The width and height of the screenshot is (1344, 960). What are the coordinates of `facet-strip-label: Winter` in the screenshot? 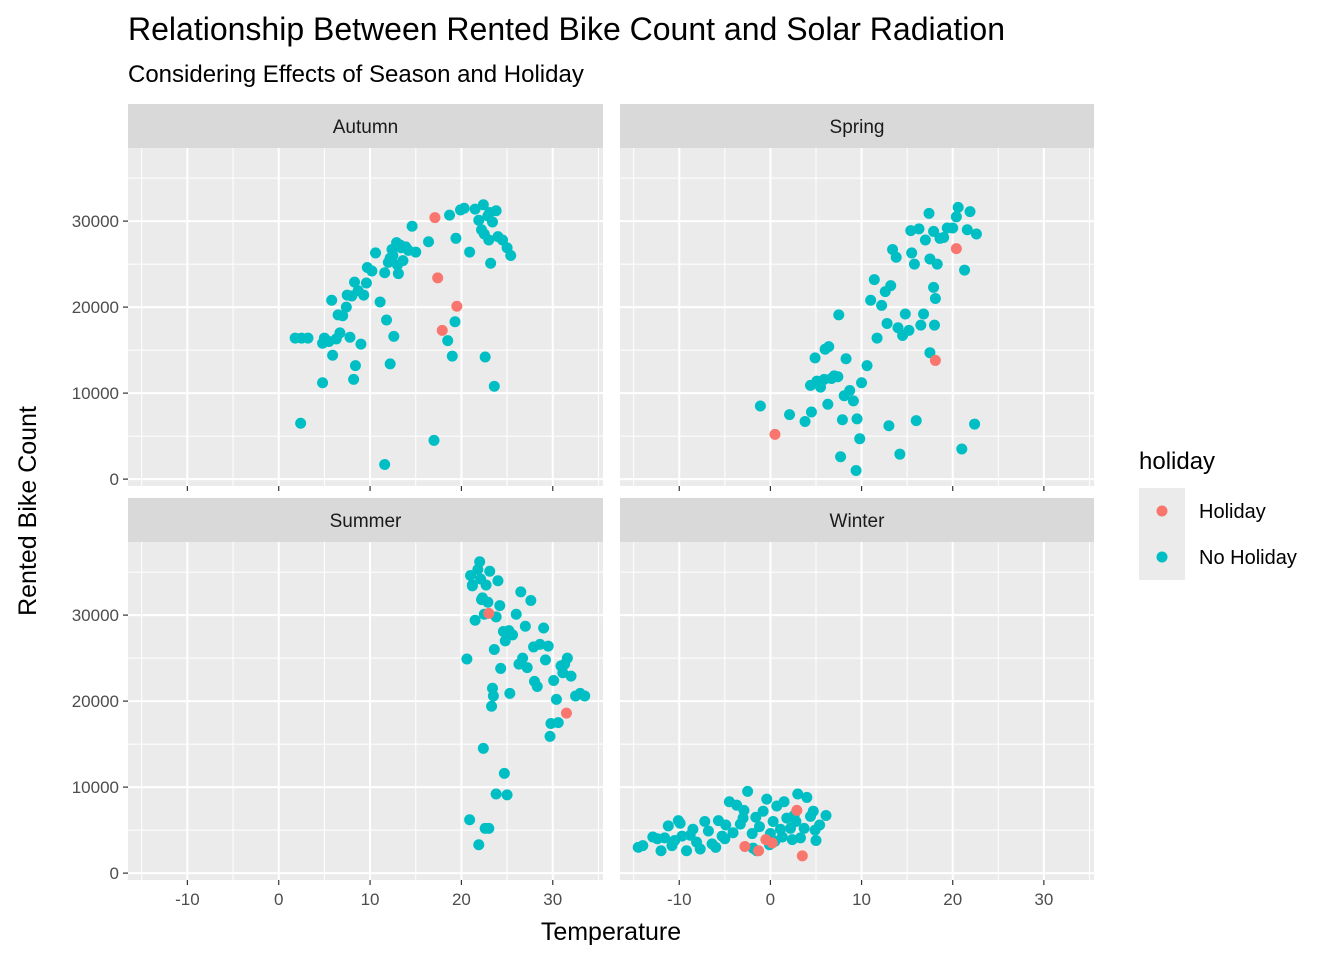 It's located at (858, 521).